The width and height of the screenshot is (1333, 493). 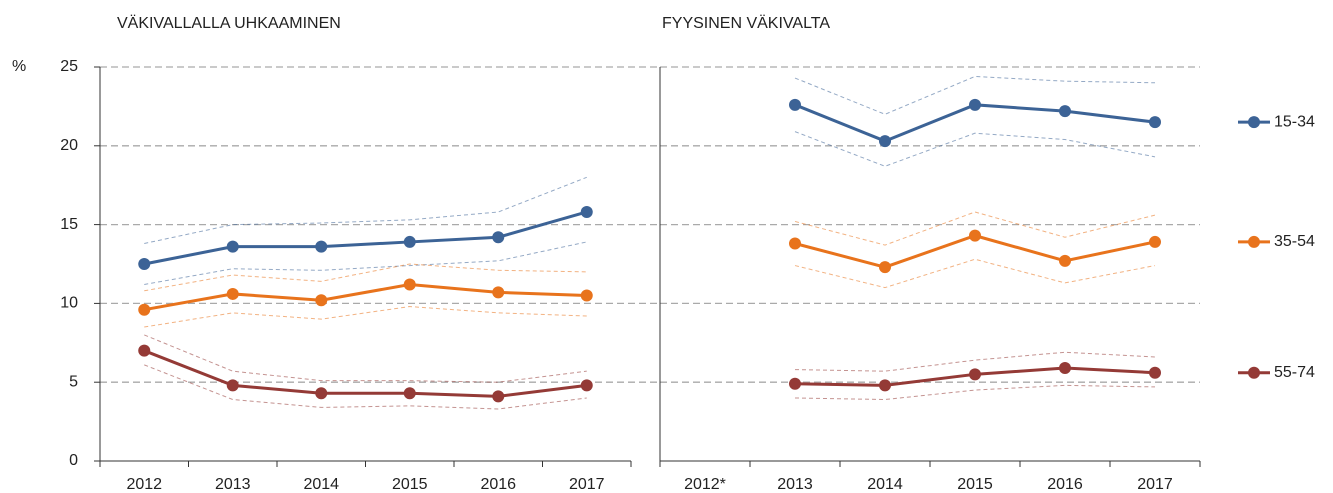 What do you see at coordinates (19, 66) in the screenshot?
I see `y-axis-label: %` at bounding box center [19, 66].